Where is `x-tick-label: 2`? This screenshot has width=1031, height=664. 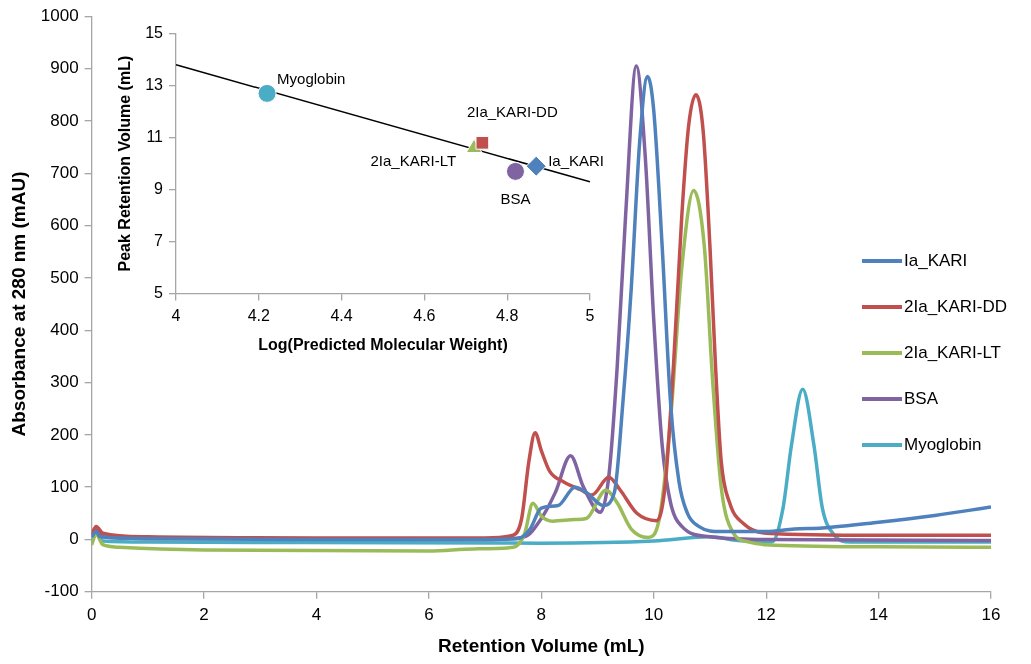
x-tick-label: 2 is located at coordinates (204, 614).